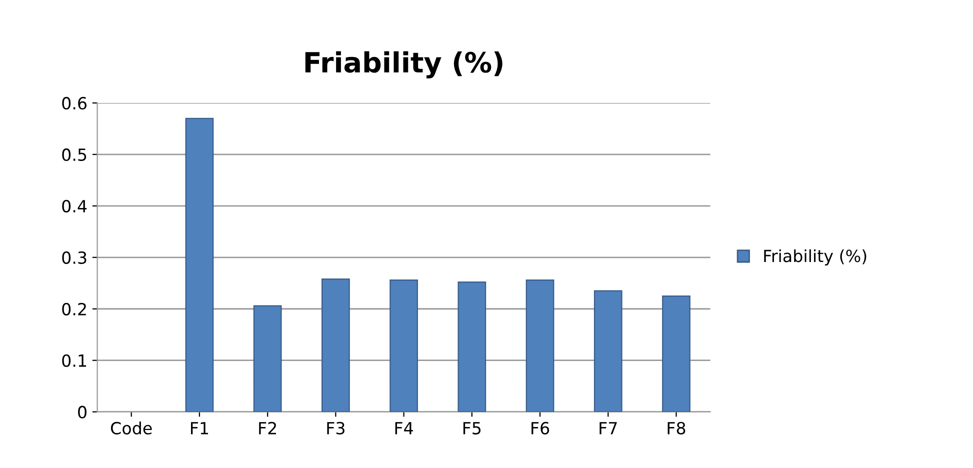  Describe the element at coordinates (404, 428) in the screenshot. I see `x-tick-label: F4` at that location.